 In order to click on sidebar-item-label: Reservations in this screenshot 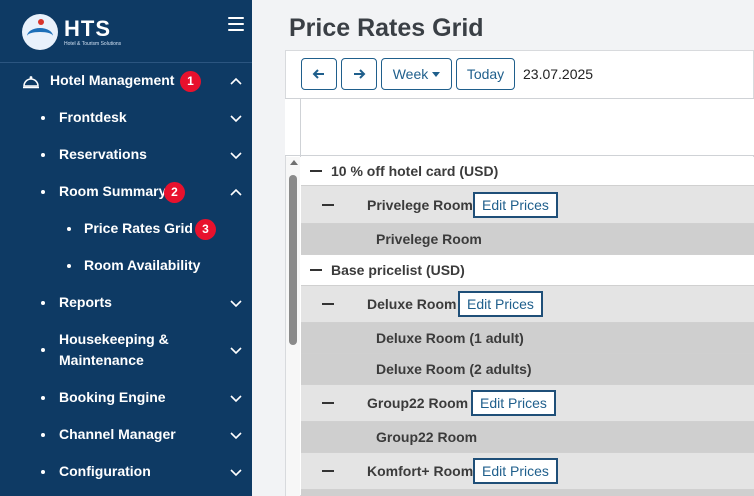, I will do `click(103, 154)`.